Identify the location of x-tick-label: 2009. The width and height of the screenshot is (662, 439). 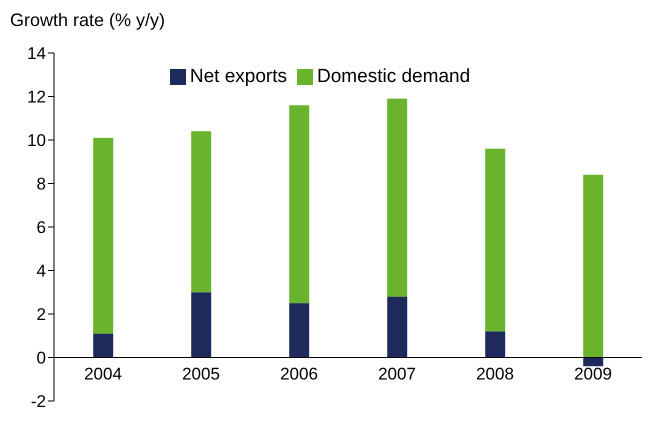
(593, 374).